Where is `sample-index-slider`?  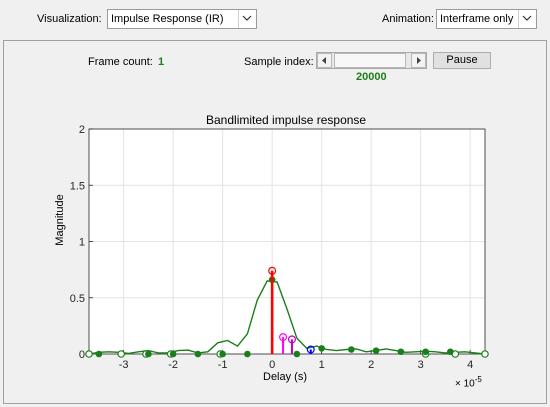
sample-index-slider is located at coordinates (371, 60).